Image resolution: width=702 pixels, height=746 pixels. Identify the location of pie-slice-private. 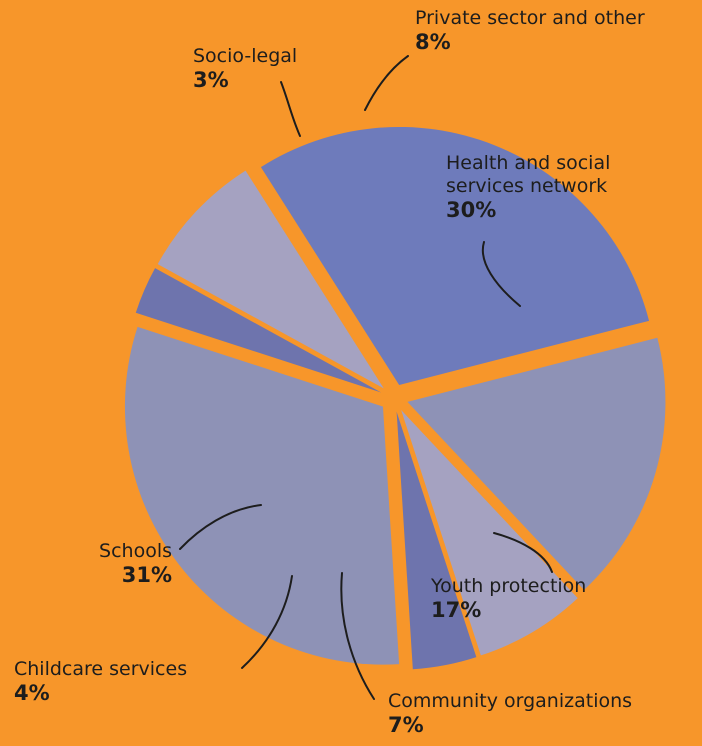
(270, 279).